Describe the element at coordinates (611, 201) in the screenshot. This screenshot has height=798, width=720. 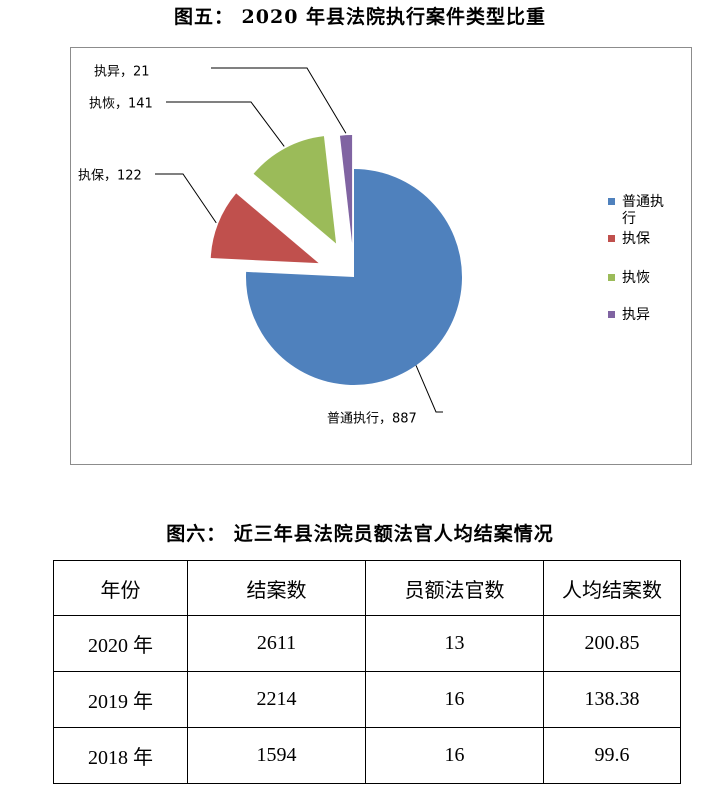
I see `legend-swatch-regular` at that location.